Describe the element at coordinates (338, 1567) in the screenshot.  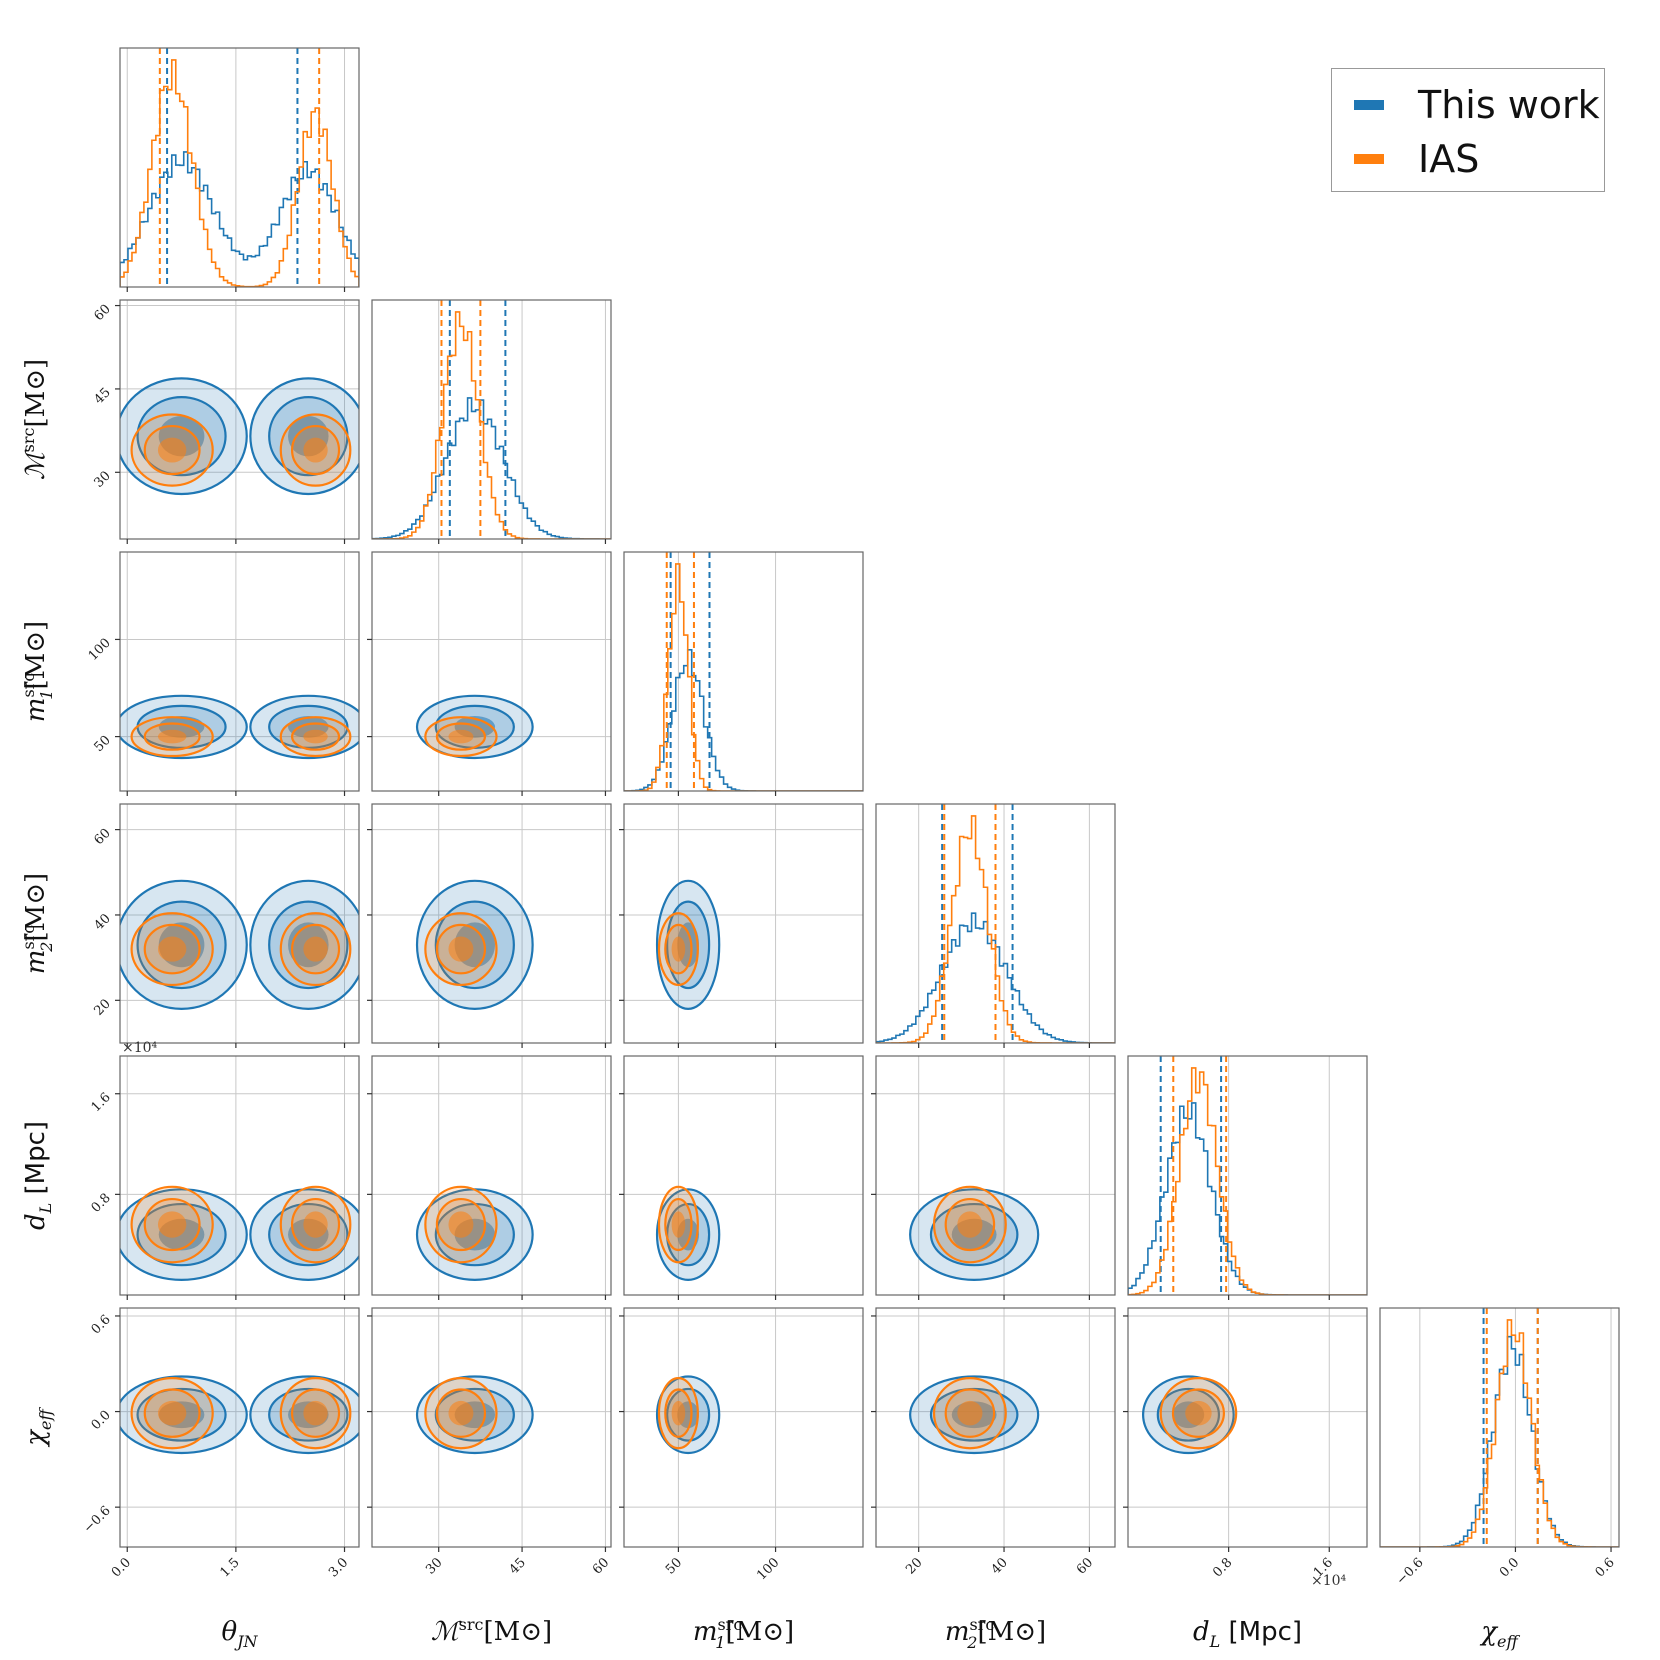
I see `x-tick-label: 3.0` at that location.